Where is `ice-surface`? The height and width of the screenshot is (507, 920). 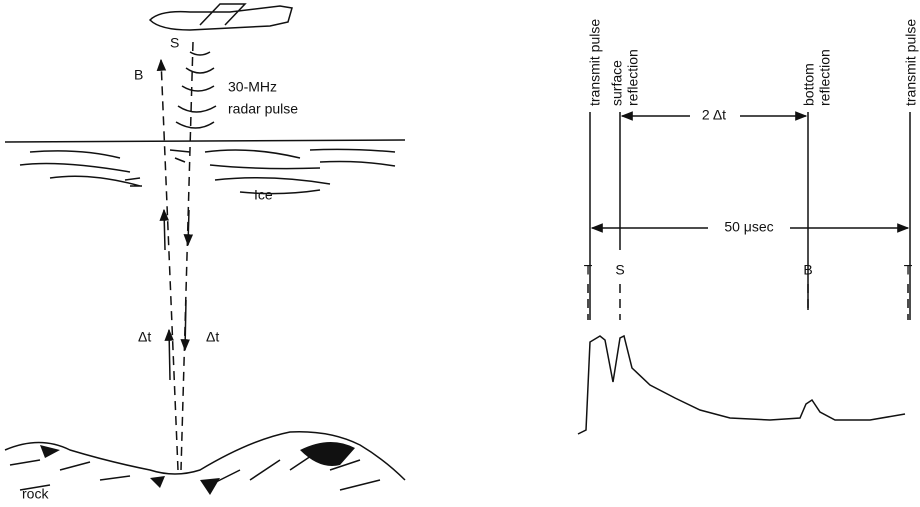 ice-surface is located at coordinates (205, 141).